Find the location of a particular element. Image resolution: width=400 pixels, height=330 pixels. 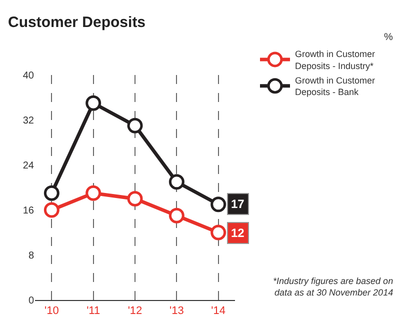

legend-label: Growth in Customer Deposits - Bank is located at coordinates (335, 87).